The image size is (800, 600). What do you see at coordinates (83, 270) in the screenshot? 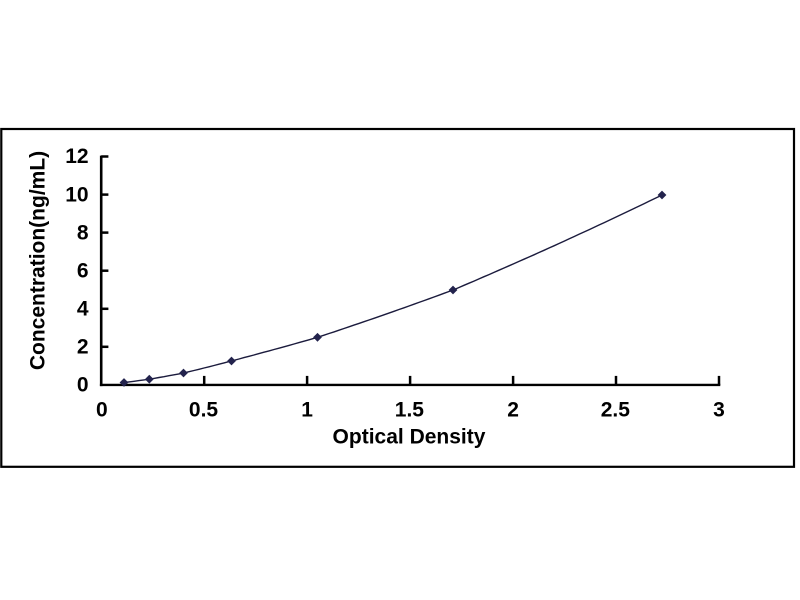
I see `svg-text: 6` at bounding box center [83, 270].